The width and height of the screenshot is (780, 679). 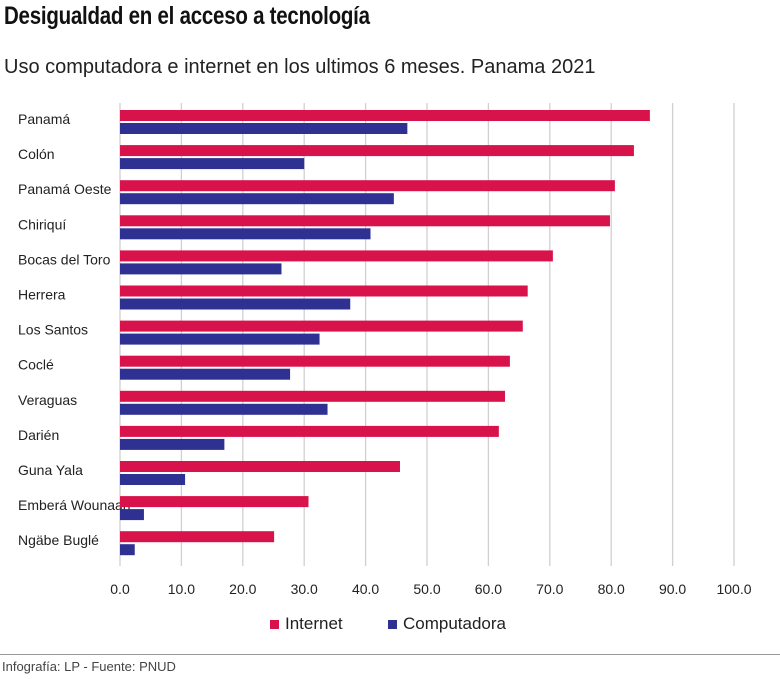 What do you see at coordinates (89, 666) in the screenshot?
I see `source-credit: Infografía: LP - Fuente: PNUD` at bounding box center [89, 666].